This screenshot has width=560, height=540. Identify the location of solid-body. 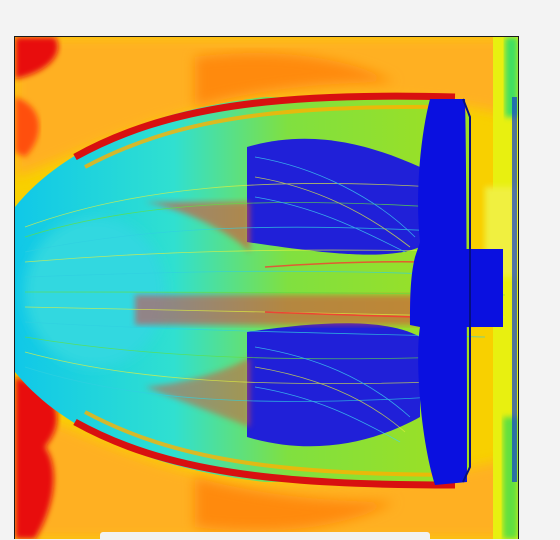
(463, 291).